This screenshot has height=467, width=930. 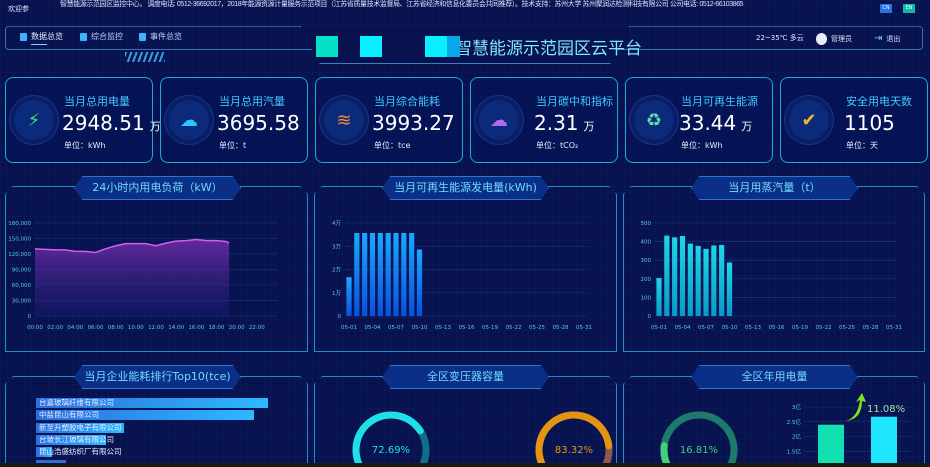 I want to click on card-value: 3695.58, so click(x=261, y=123).